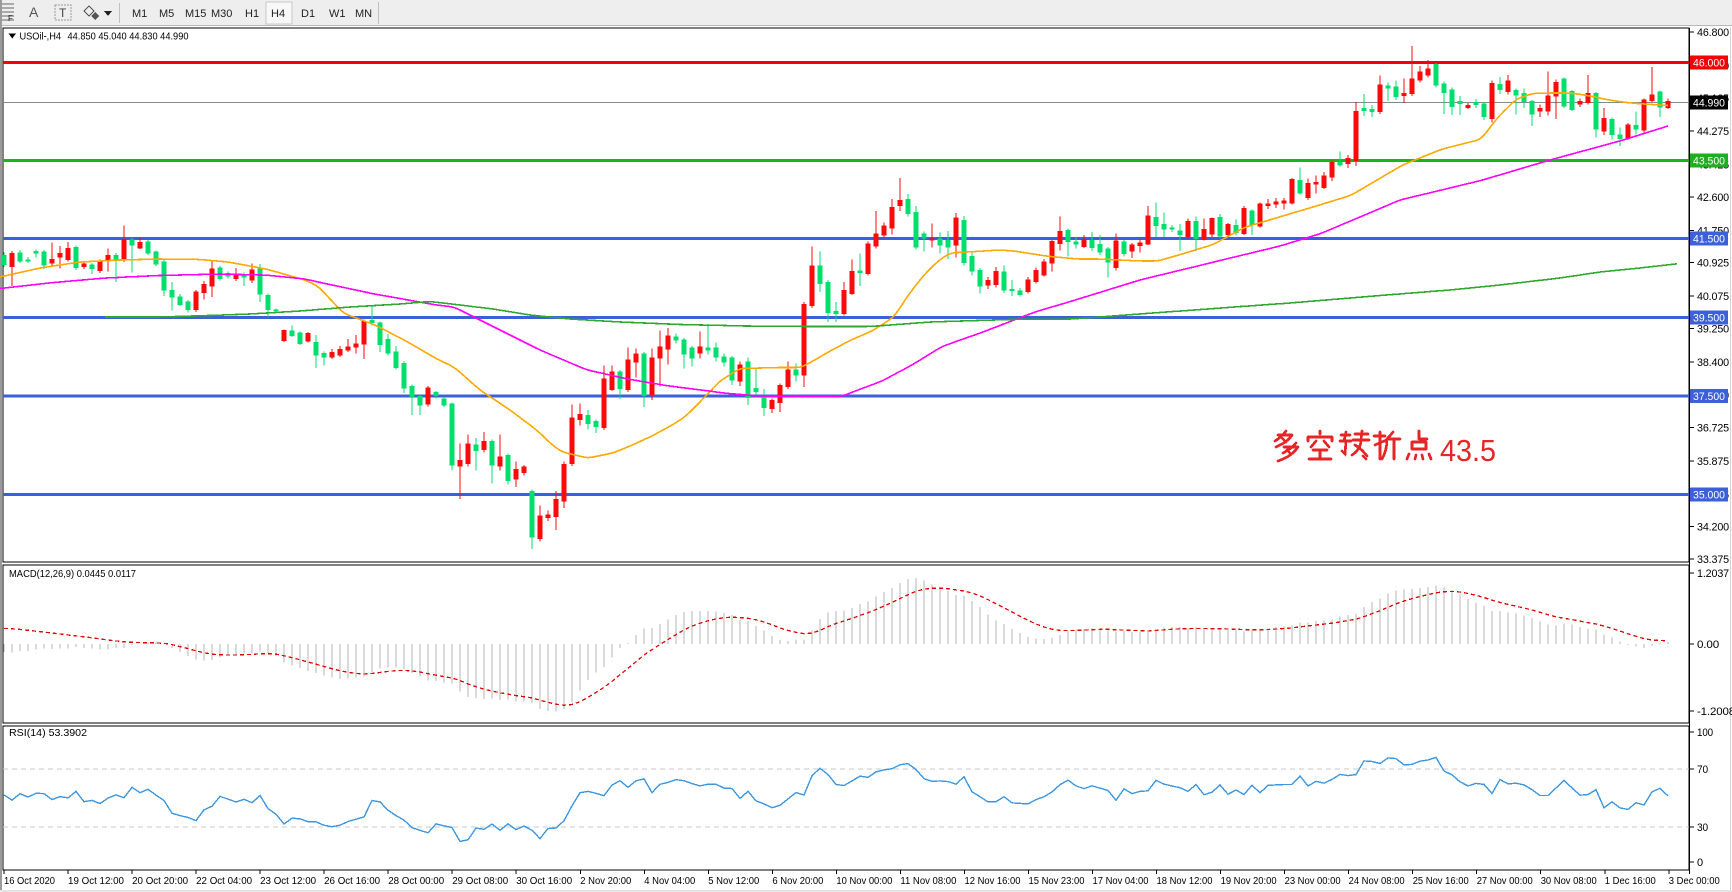  Describe the element at coordinates (252, 14) in the screenshot. I see `svg-text: H1` at that location.